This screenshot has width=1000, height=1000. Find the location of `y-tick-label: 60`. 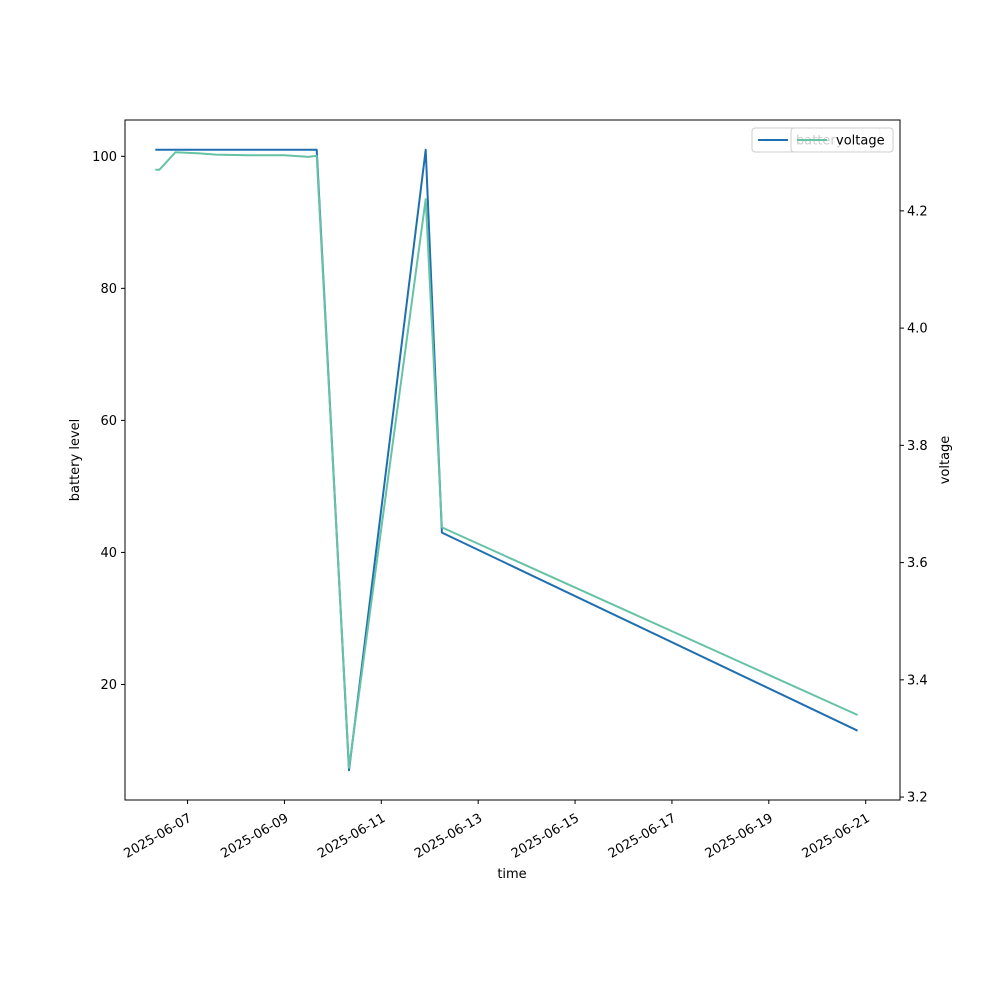

y-tick-label: 60 is located at coordinates (108, 421).